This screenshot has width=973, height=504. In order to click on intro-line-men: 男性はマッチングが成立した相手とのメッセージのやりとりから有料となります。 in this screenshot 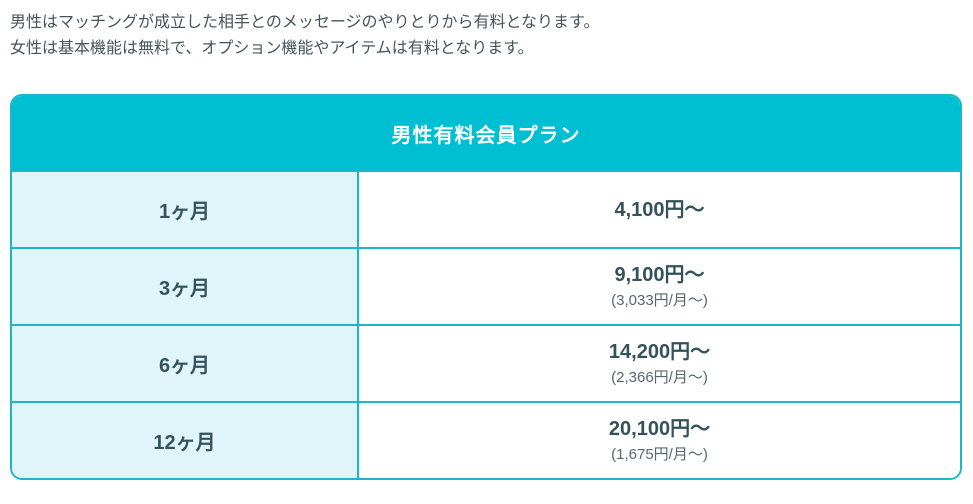, I will do `click(305, 22)`.